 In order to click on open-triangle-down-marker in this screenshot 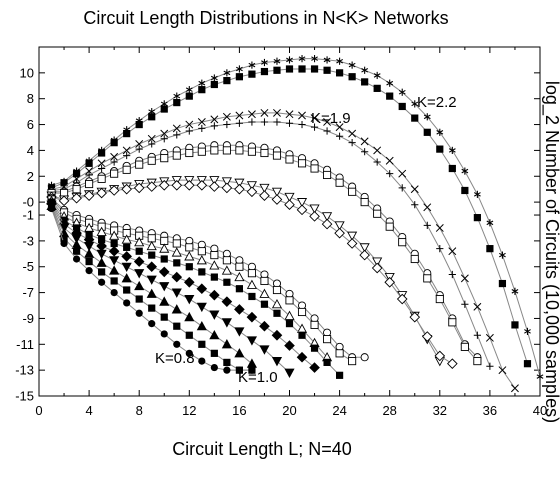, I will do `click(352, 236)`.